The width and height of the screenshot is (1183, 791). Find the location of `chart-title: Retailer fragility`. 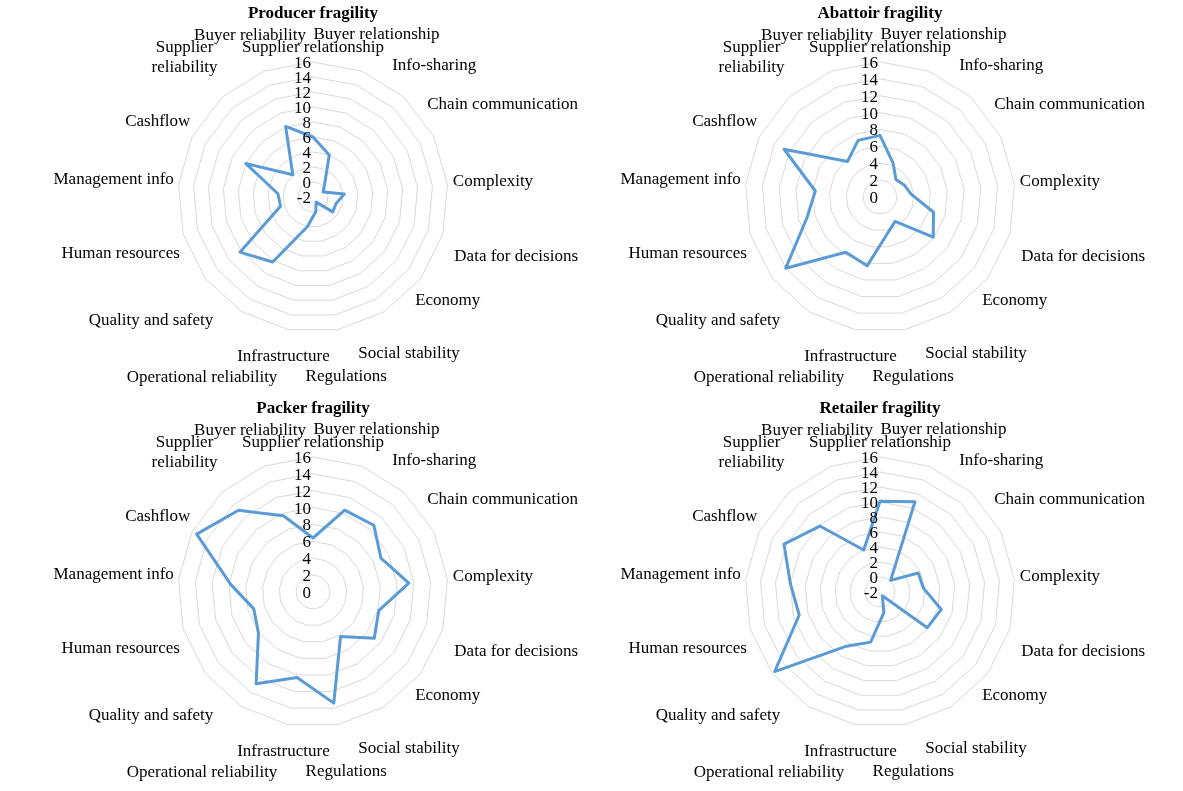

chart-title: Retailer fragility is located at coordinates (880, 408).